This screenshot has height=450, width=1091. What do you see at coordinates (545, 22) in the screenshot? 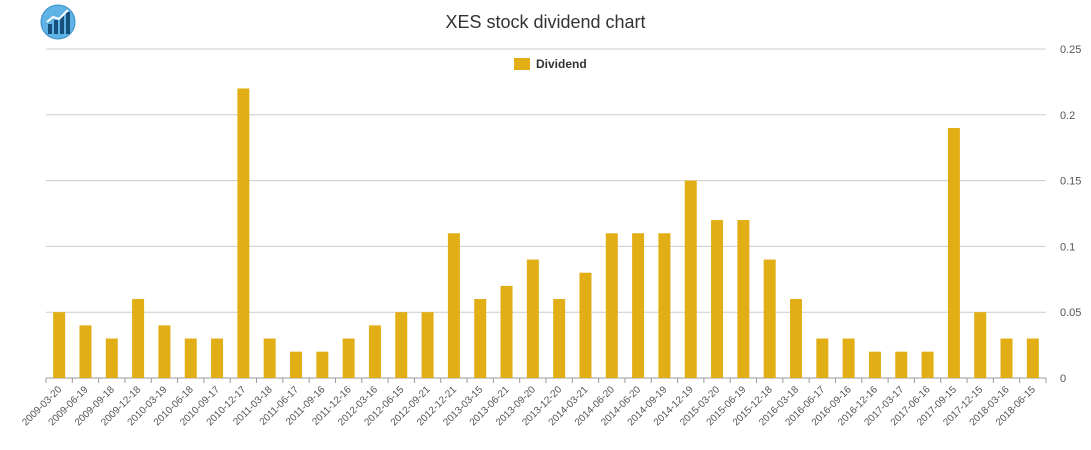
I see `chart-title: XES stock dividend chart` at bounding box center [545, 22].